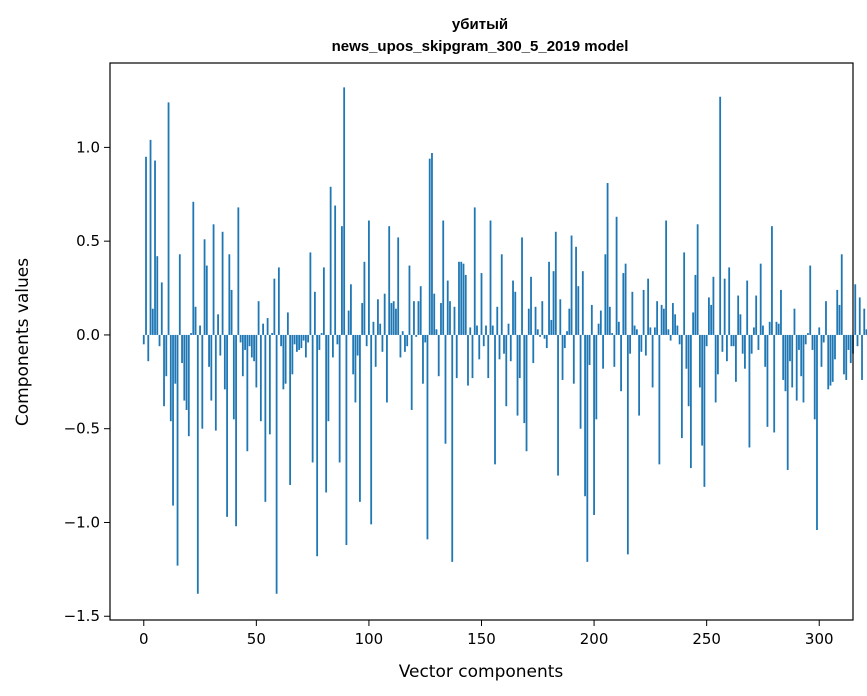  I want to click on x-tick-label-100: 100, so click(369, 639).